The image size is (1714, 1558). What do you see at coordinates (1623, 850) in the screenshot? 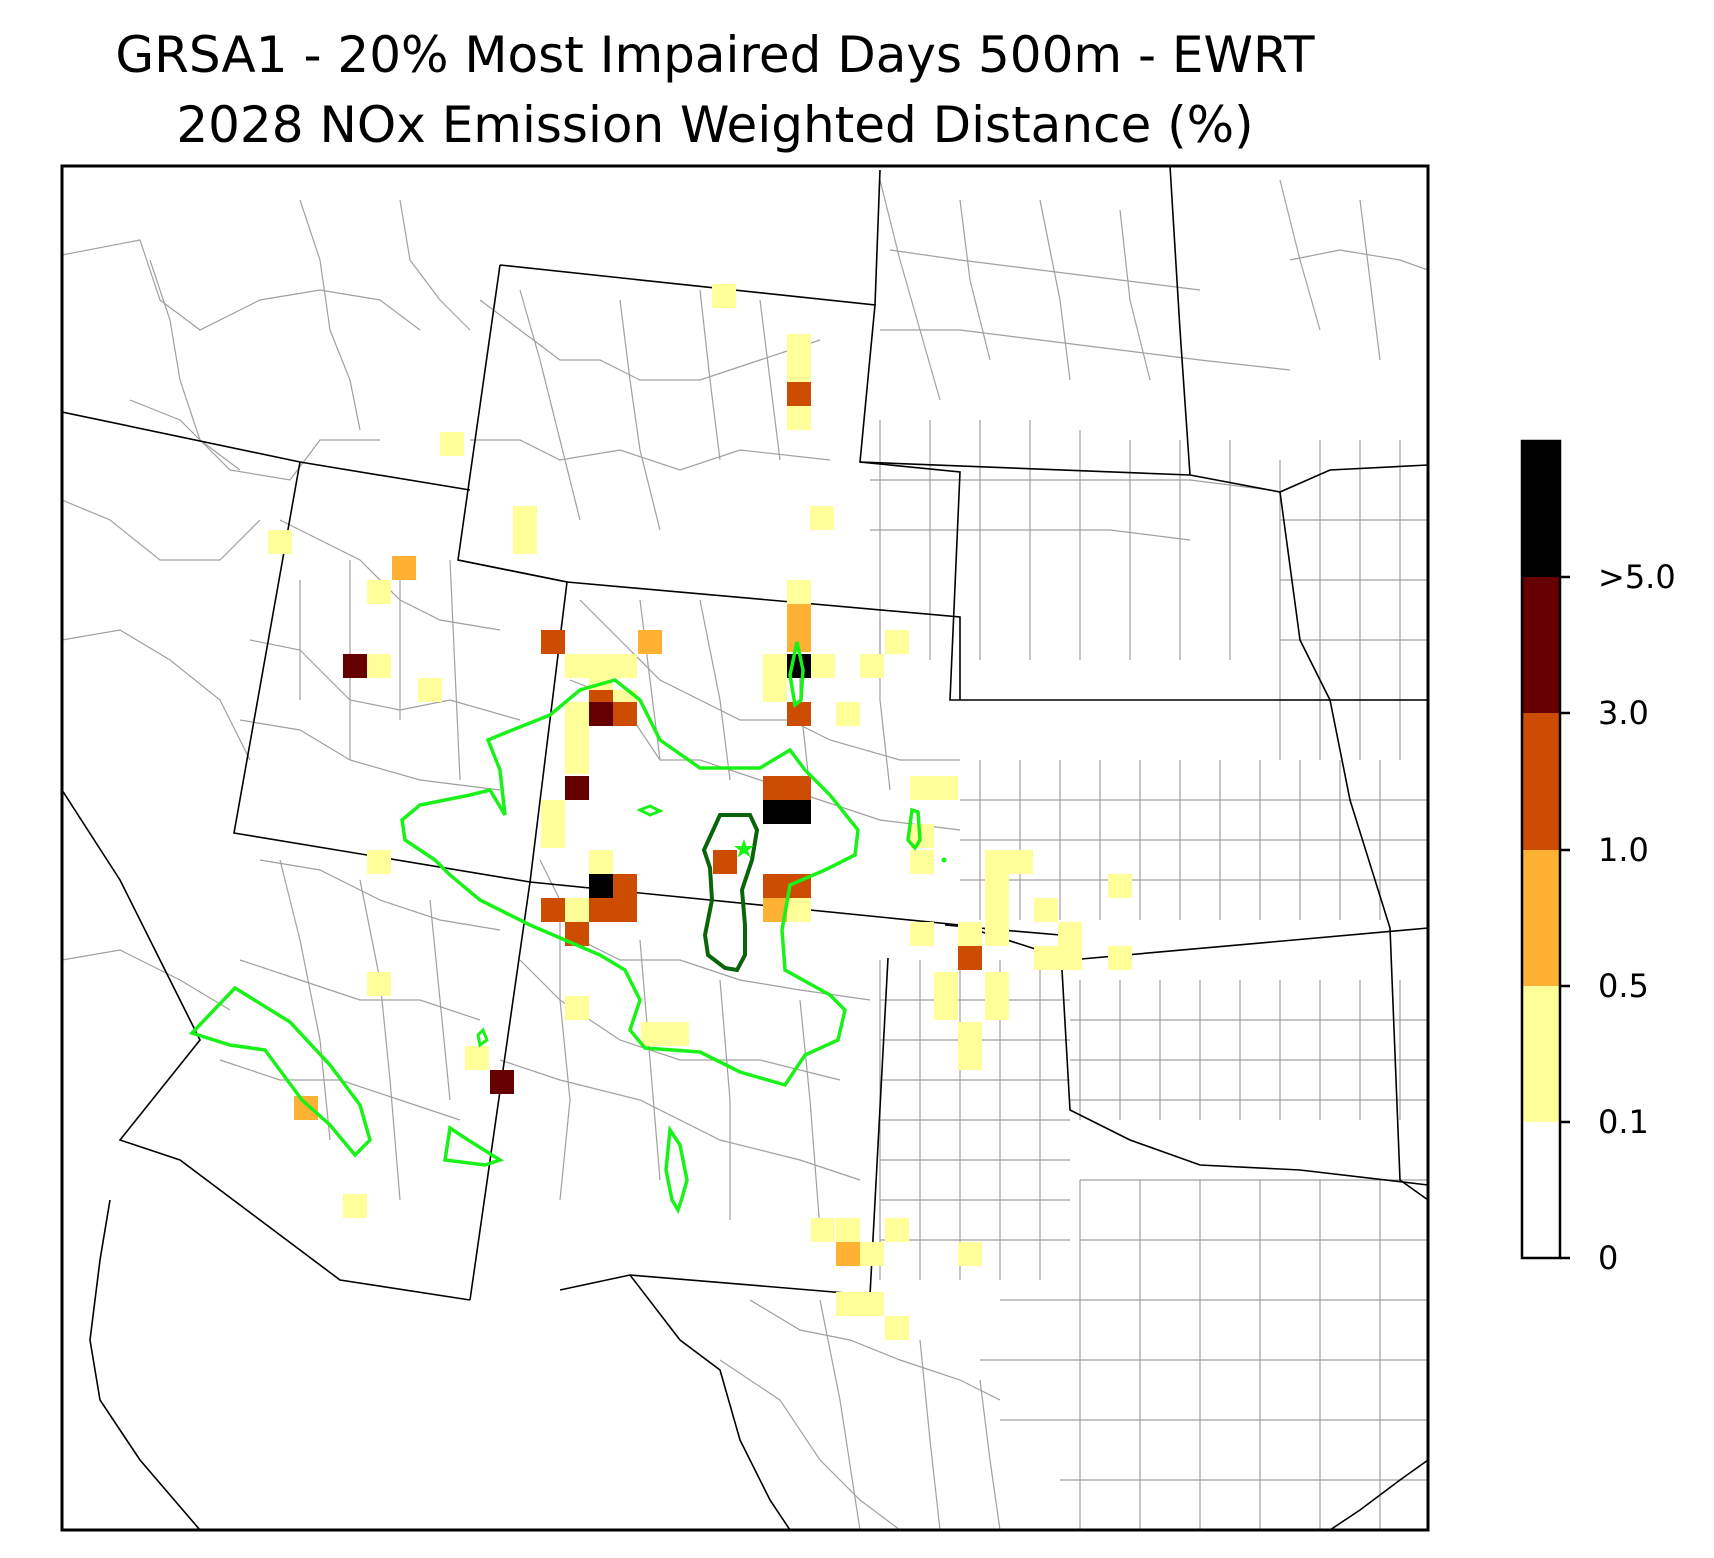
I see `colorbar-tick-label: 1.0` at bounding box center [1623, 850].